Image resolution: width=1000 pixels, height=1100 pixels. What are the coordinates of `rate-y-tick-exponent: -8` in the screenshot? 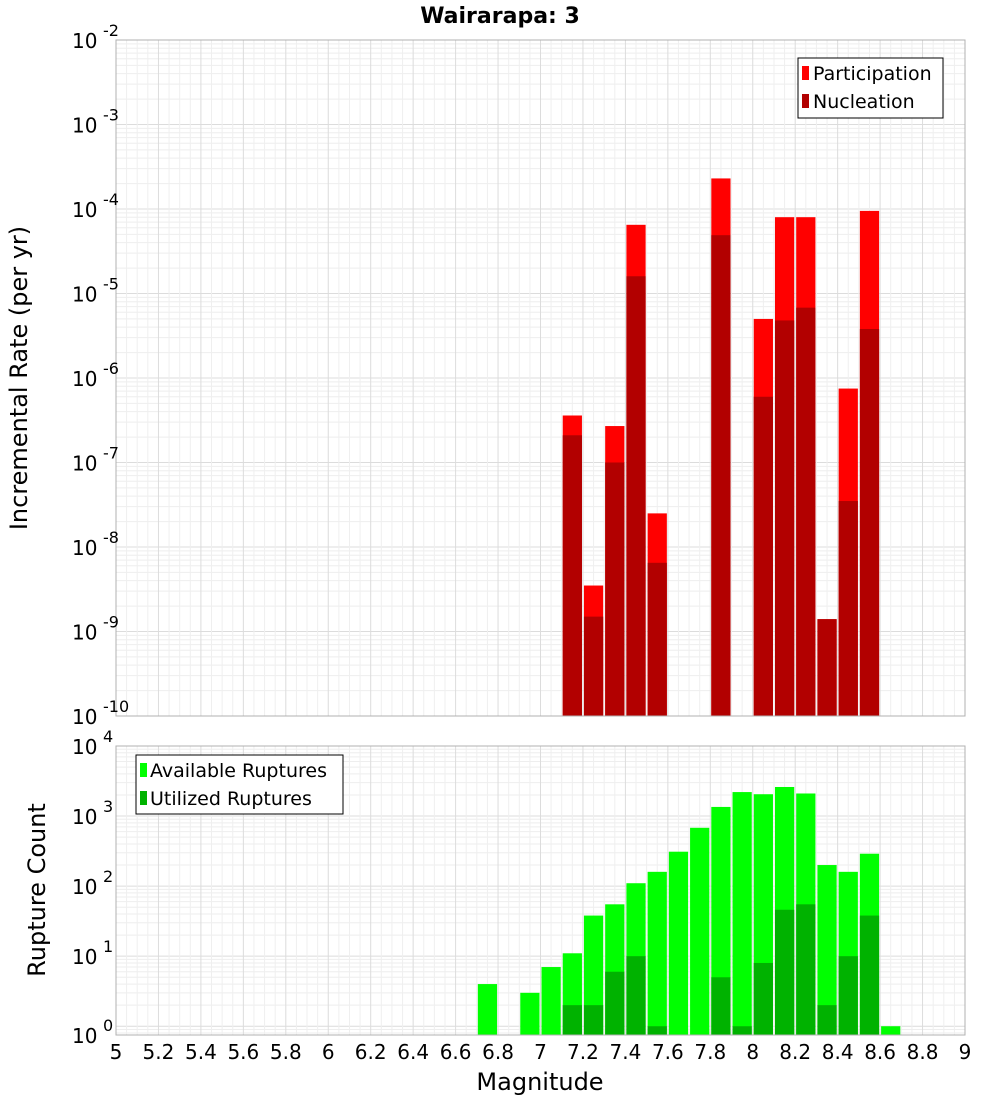 It's located at (111, 537).